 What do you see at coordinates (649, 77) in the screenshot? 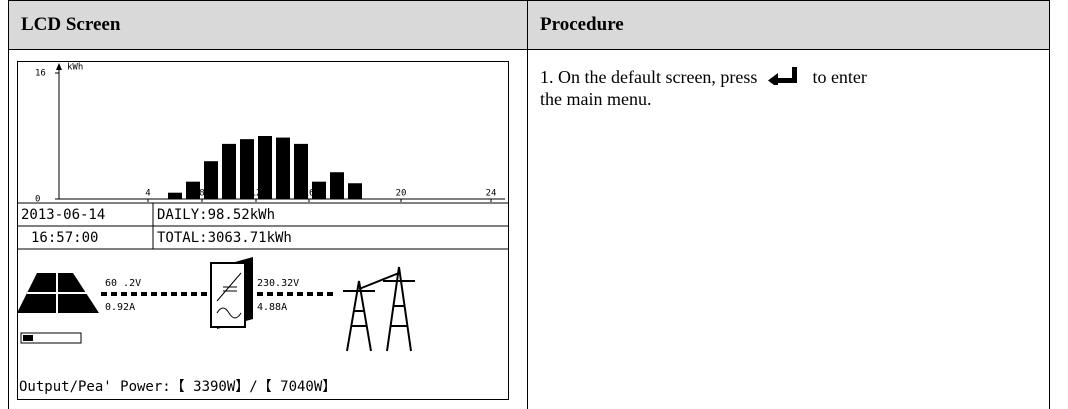
I see `step-text: 1. On the default screen, press` at bounding box center [649, 77].